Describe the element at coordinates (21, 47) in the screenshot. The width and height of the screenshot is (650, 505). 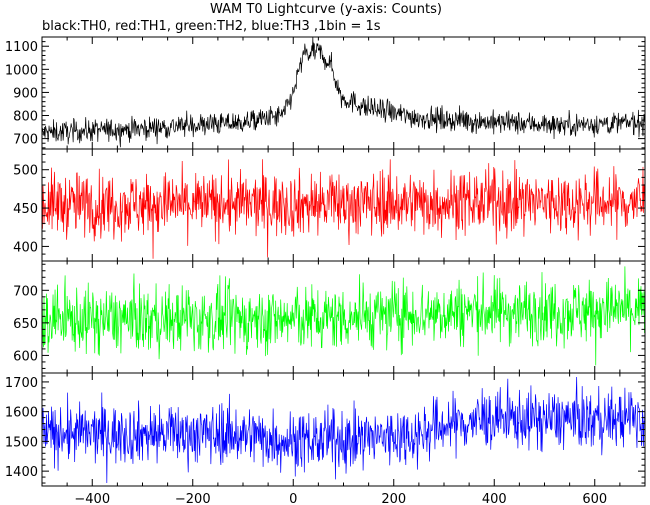
I see `y-tick-label-0-4: 1100` at that location.